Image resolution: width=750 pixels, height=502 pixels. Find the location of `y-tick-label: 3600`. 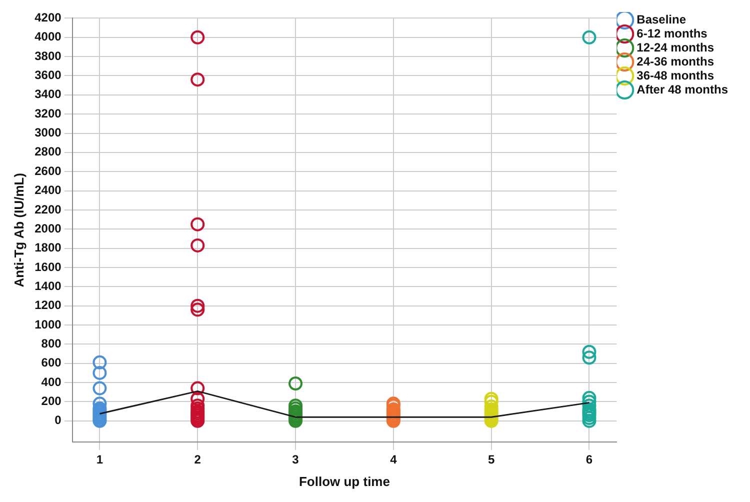

y-tick-label: 3600 is located at coordinates (48, 75).